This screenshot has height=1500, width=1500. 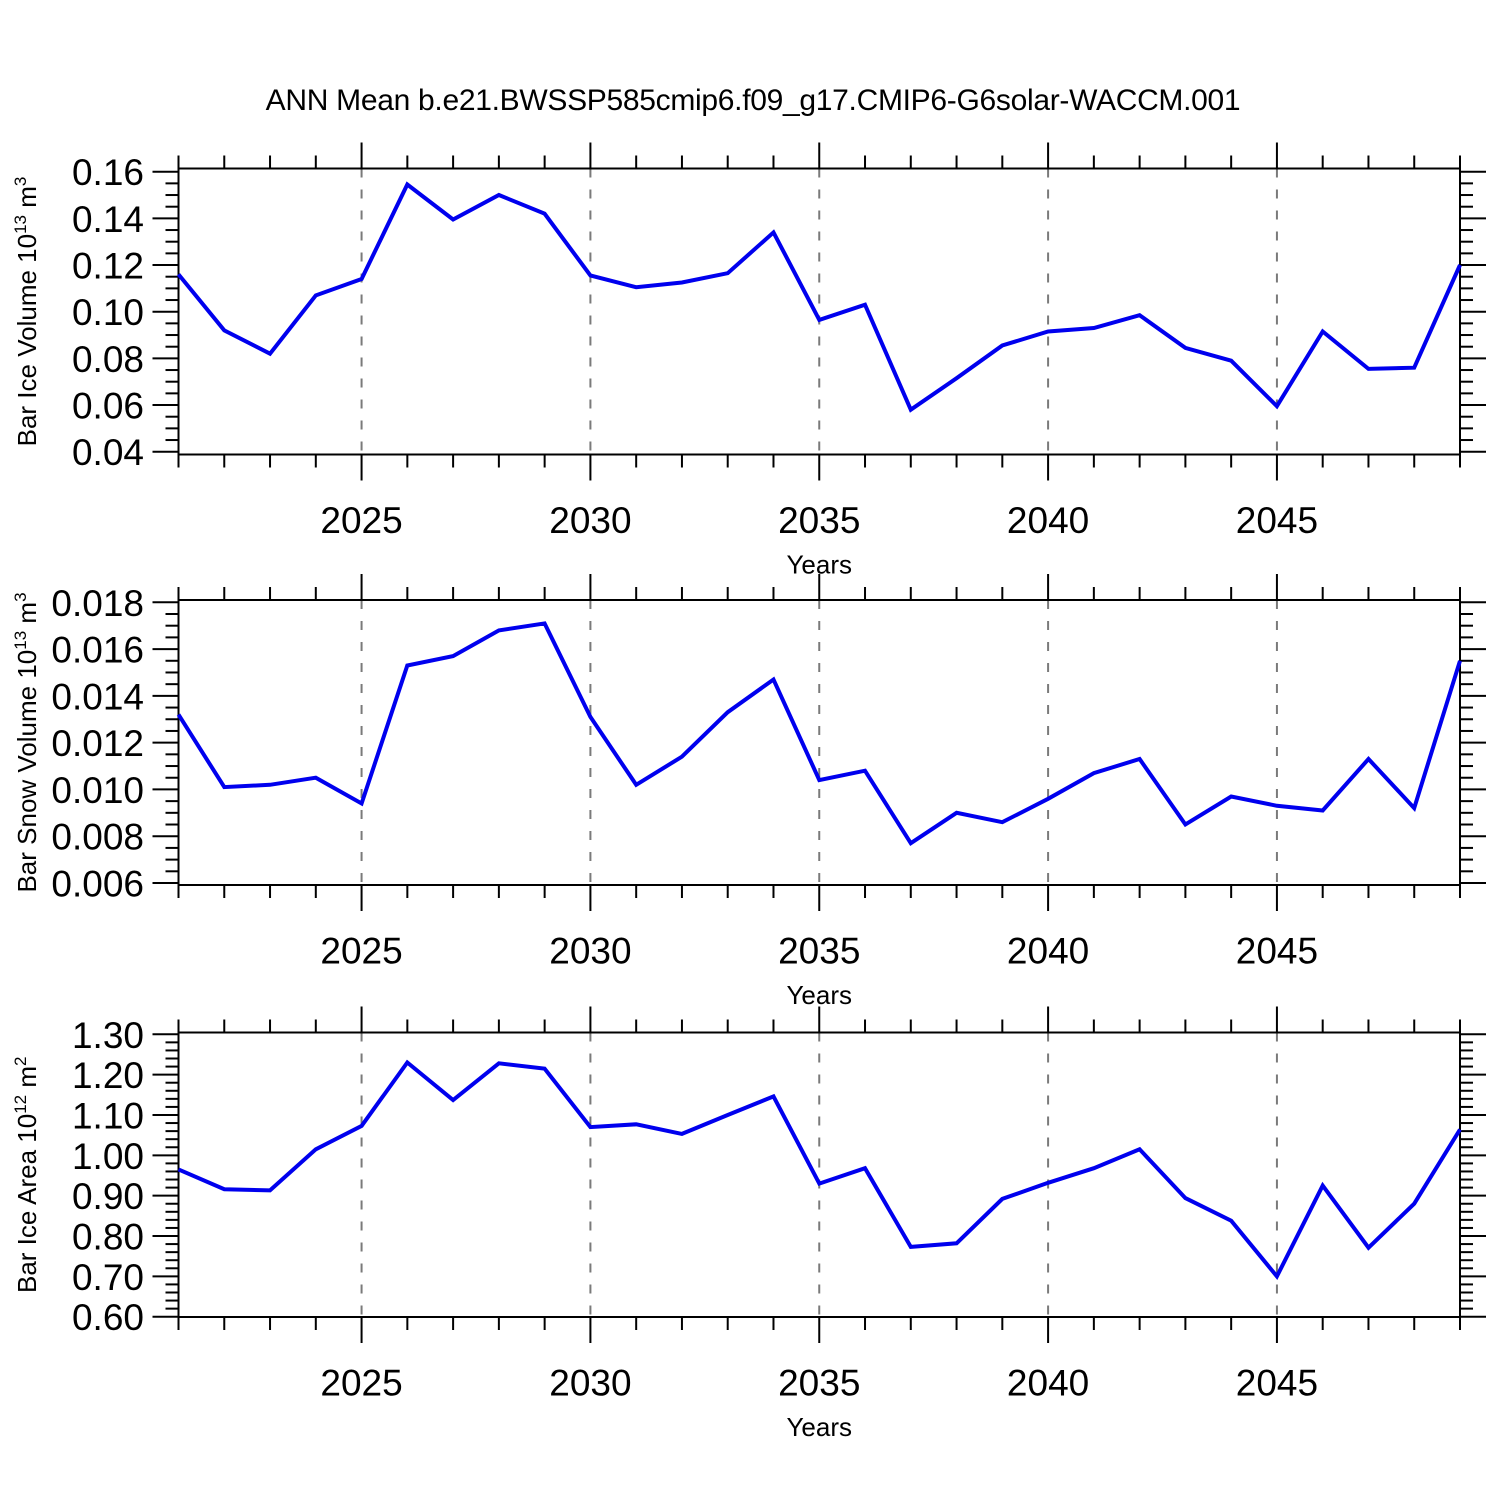 What do you see at coordinates (108, 1156) in the screenshot?
I see `y-tick-label: 1.00` at bounding box center [108, 1156].